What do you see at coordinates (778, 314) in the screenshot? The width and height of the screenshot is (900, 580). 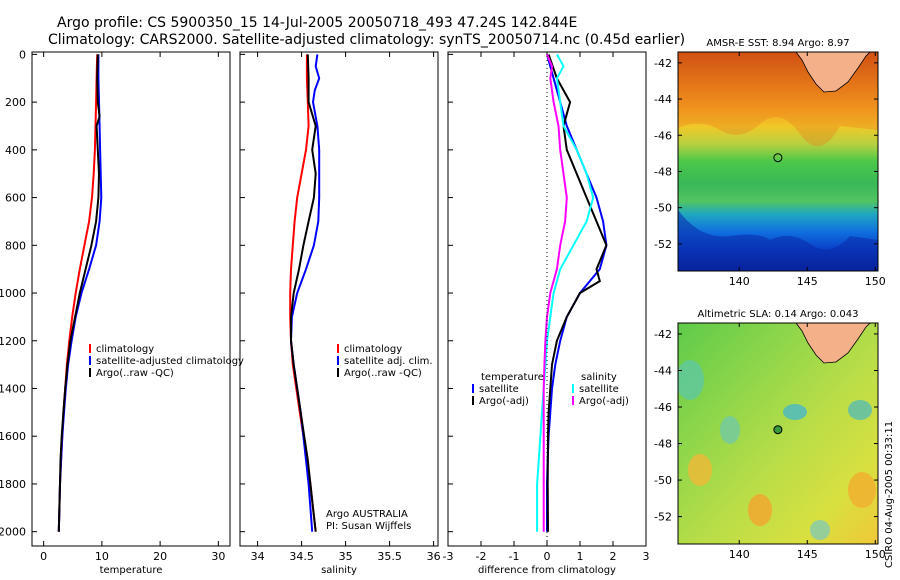 I see `sla-map-title: Altimetric SLA: 0.14 Argo: 0.043` at bounding box center [778, 314].